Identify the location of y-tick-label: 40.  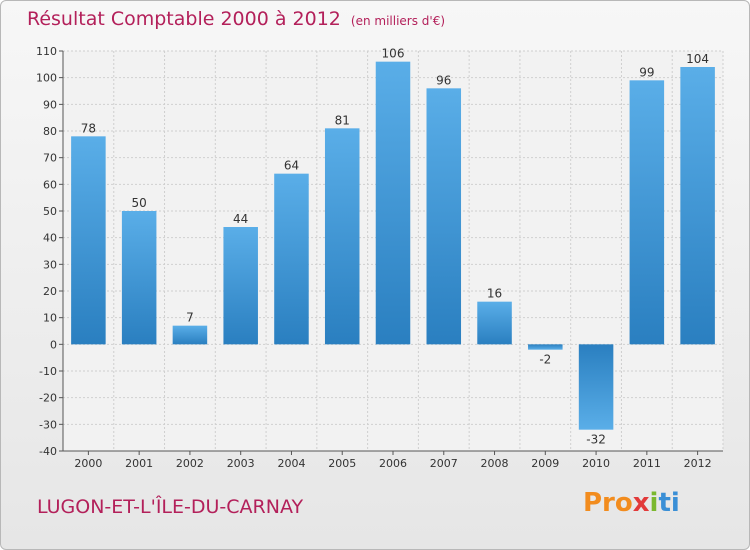
(50, 238).